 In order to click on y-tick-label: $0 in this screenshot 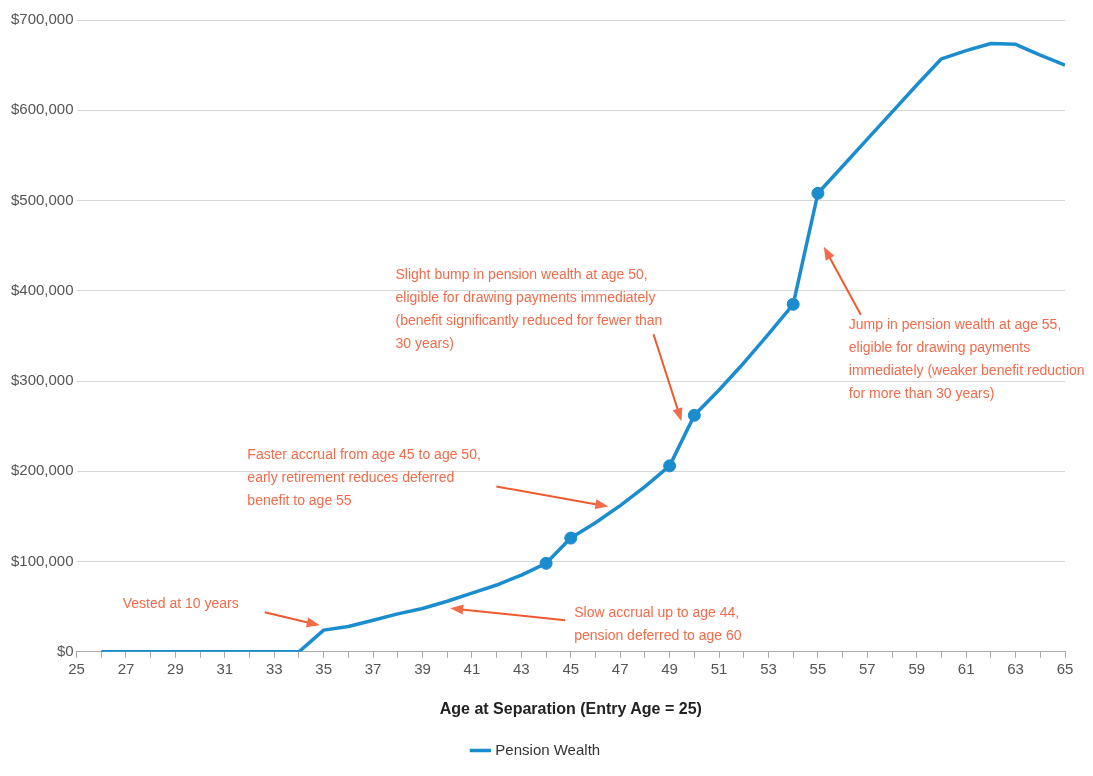, I will do `click(65, 650)`.